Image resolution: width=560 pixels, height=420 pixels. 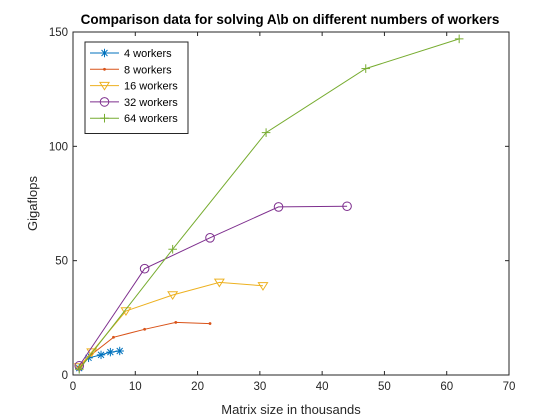 What do you see at coordinates (151, 119) in the screenshot?
I see `legend-label: 64 workers` at bounding box center [151, 119].